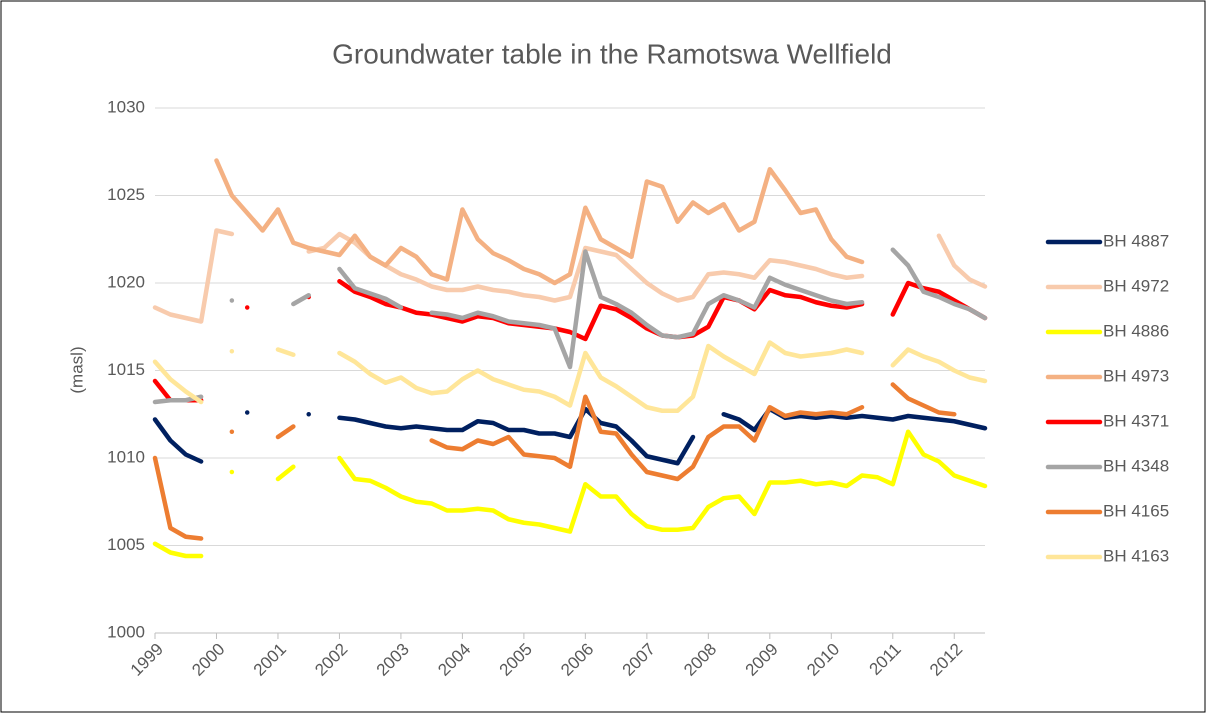  I want to click on legend-label: BH 4165, so click(1136, 510).